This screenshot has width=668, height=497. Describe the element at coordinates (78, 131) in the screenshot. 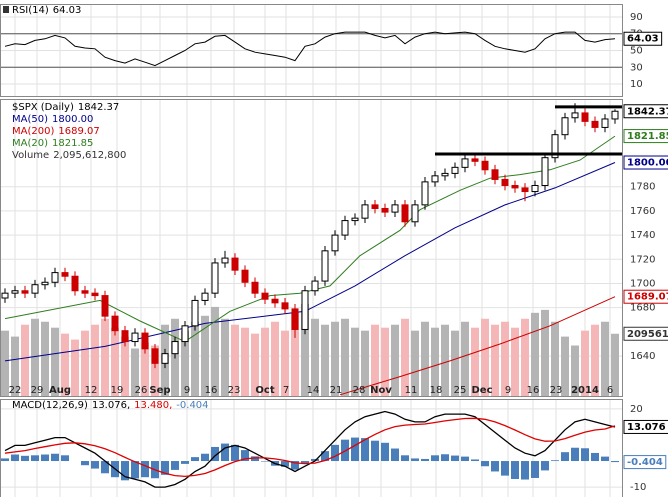

I see `header-text: 1689.07` at that location.